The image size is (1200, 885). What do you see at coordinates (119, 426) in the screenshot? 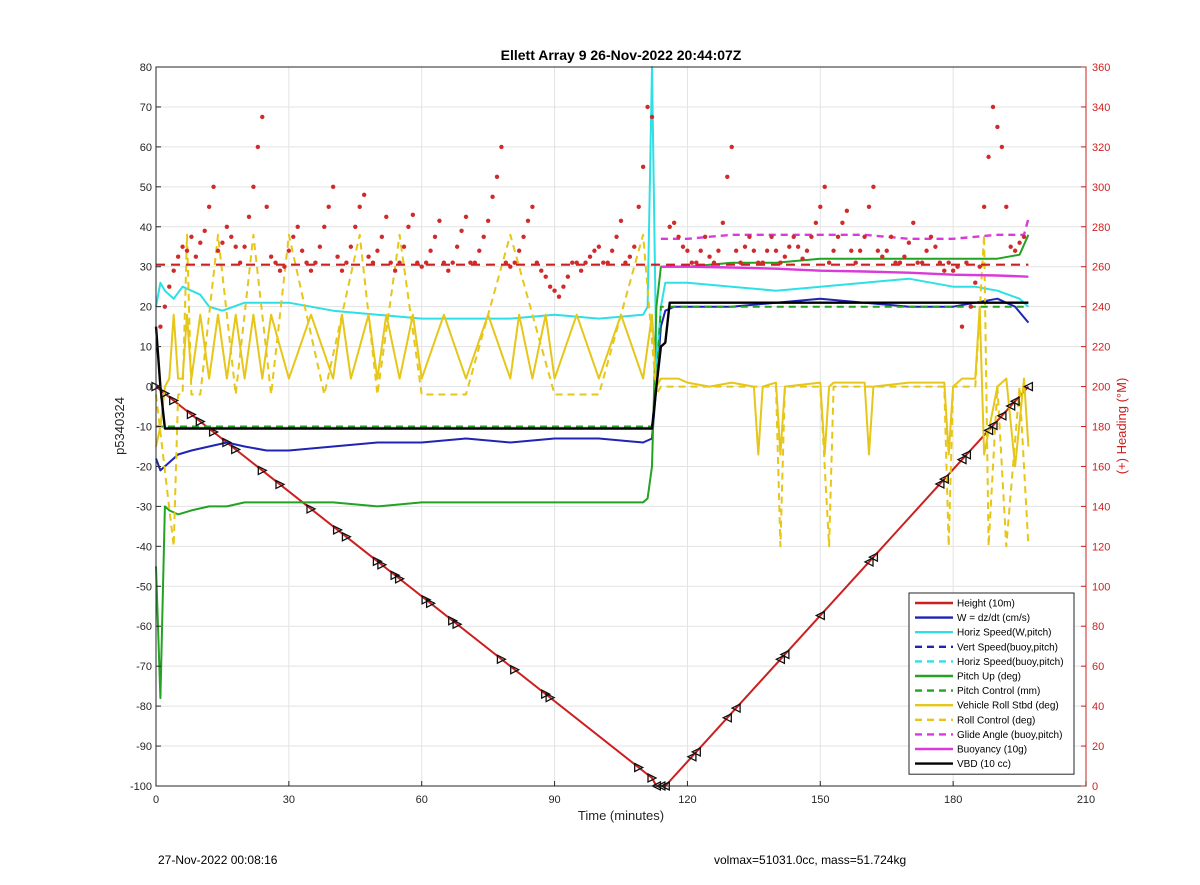
I see `y-axis-label: p5340324` at bounding box center [119, 426].